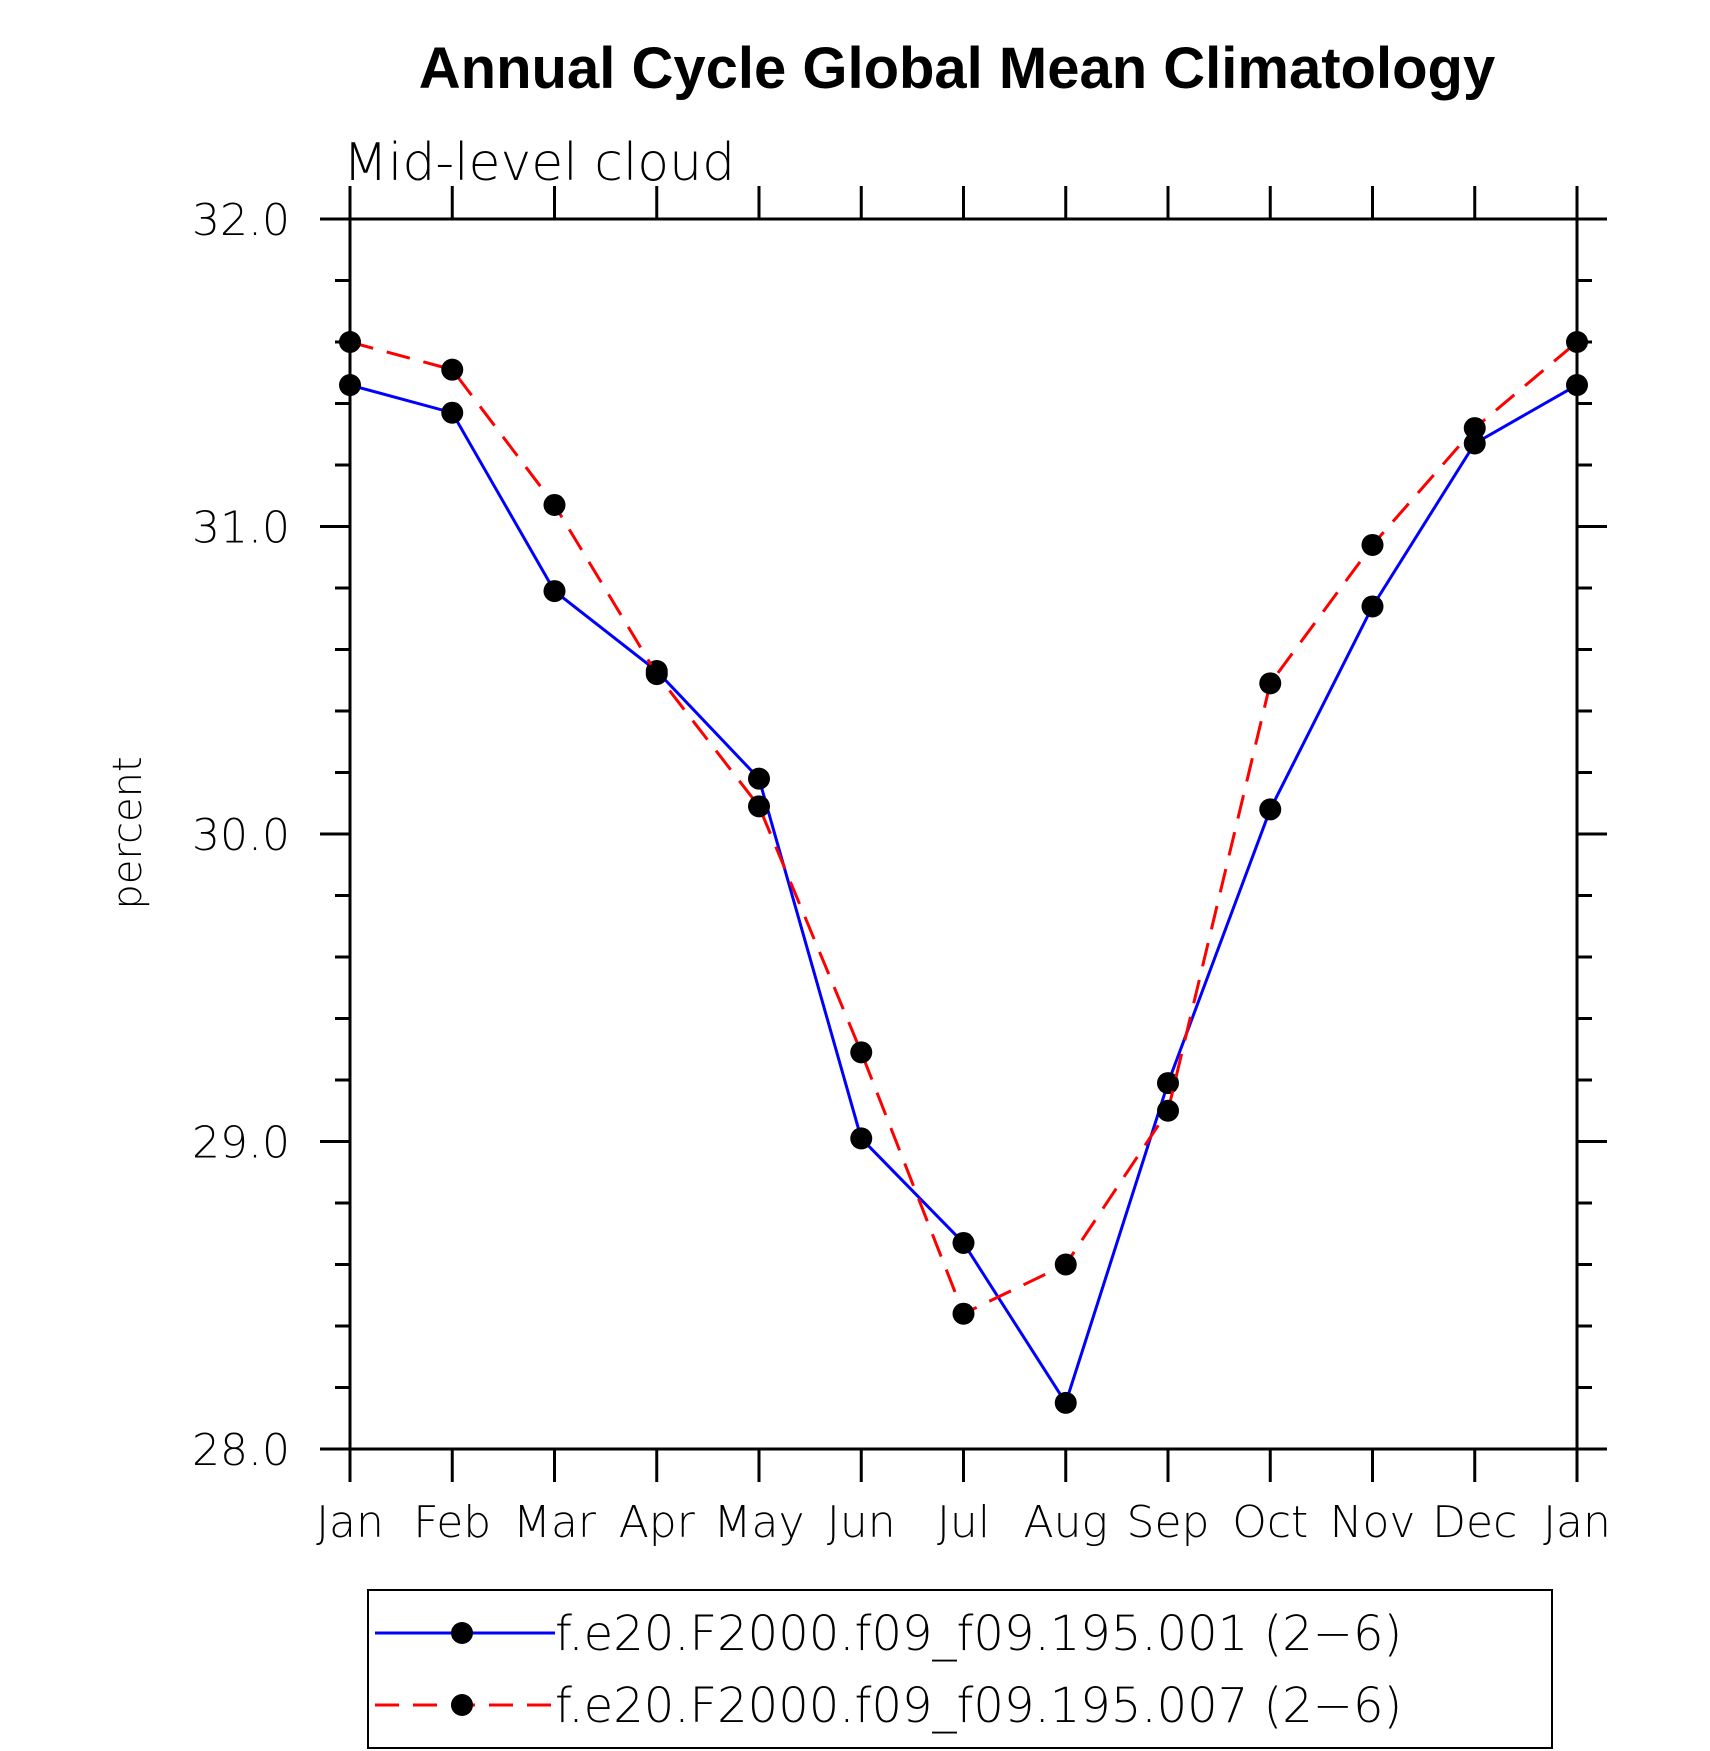 This screenshot has width=1710, height=1751. I want to click on legend-box, so click(960, 1669).